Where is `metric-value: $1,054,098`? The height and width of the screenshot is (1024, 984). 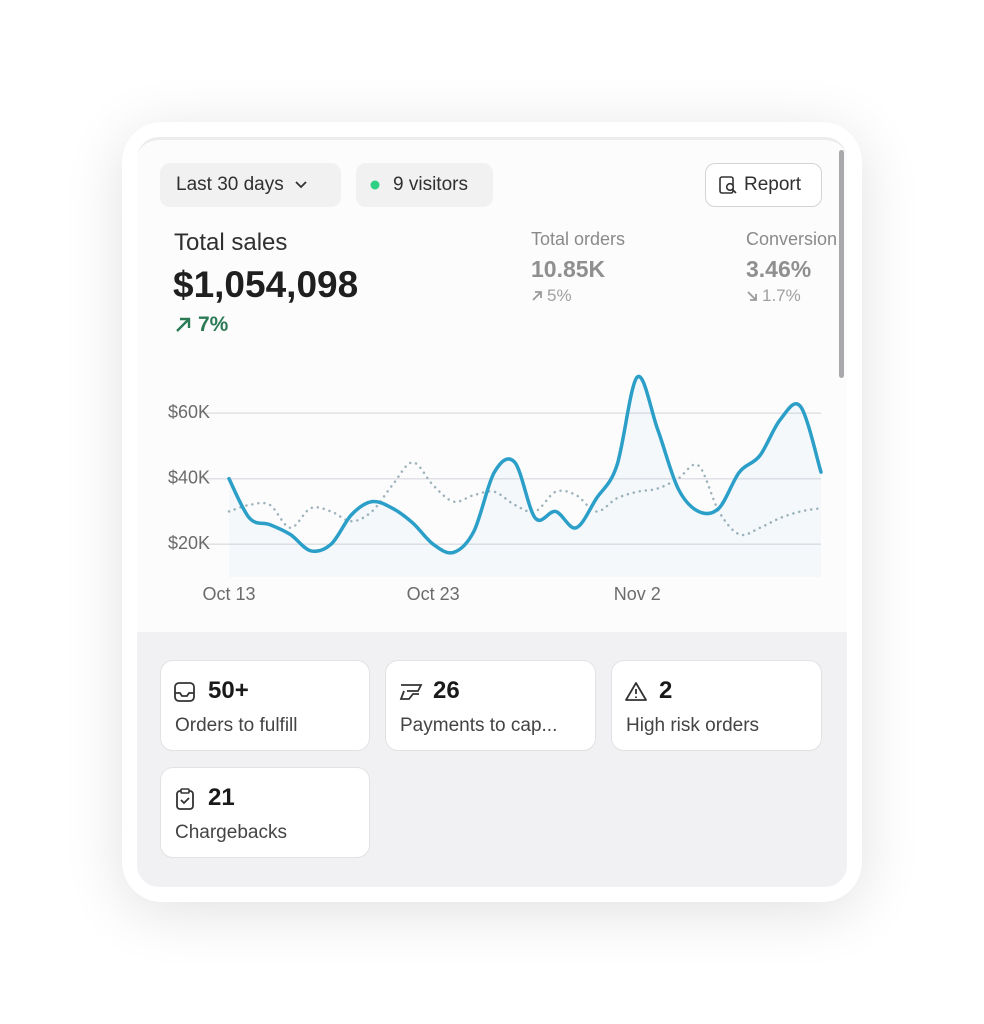 metric-value: $1,054,098 is located at coordinates (266, 284).